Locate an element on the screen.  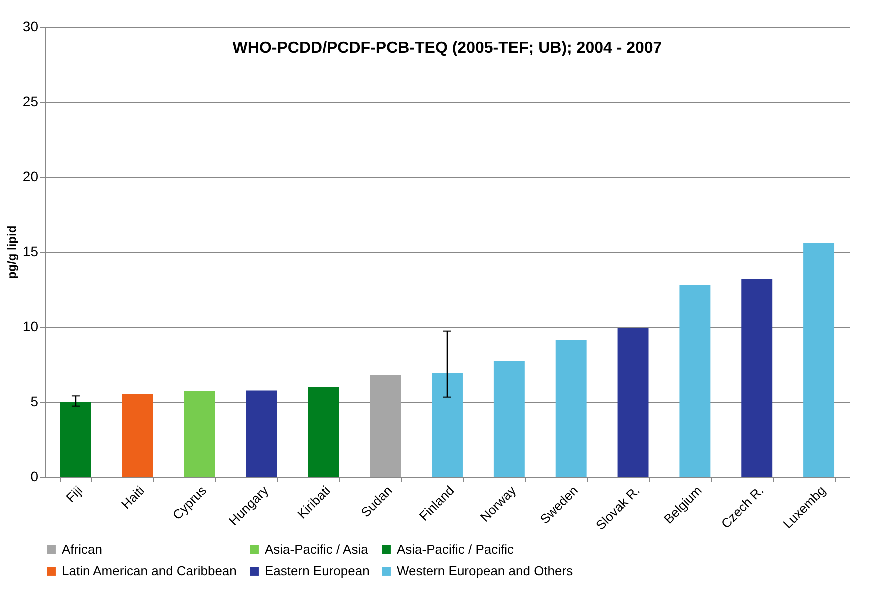
legend-label: Asia-Pacific / Pacific is located at coordinates (456, 549).